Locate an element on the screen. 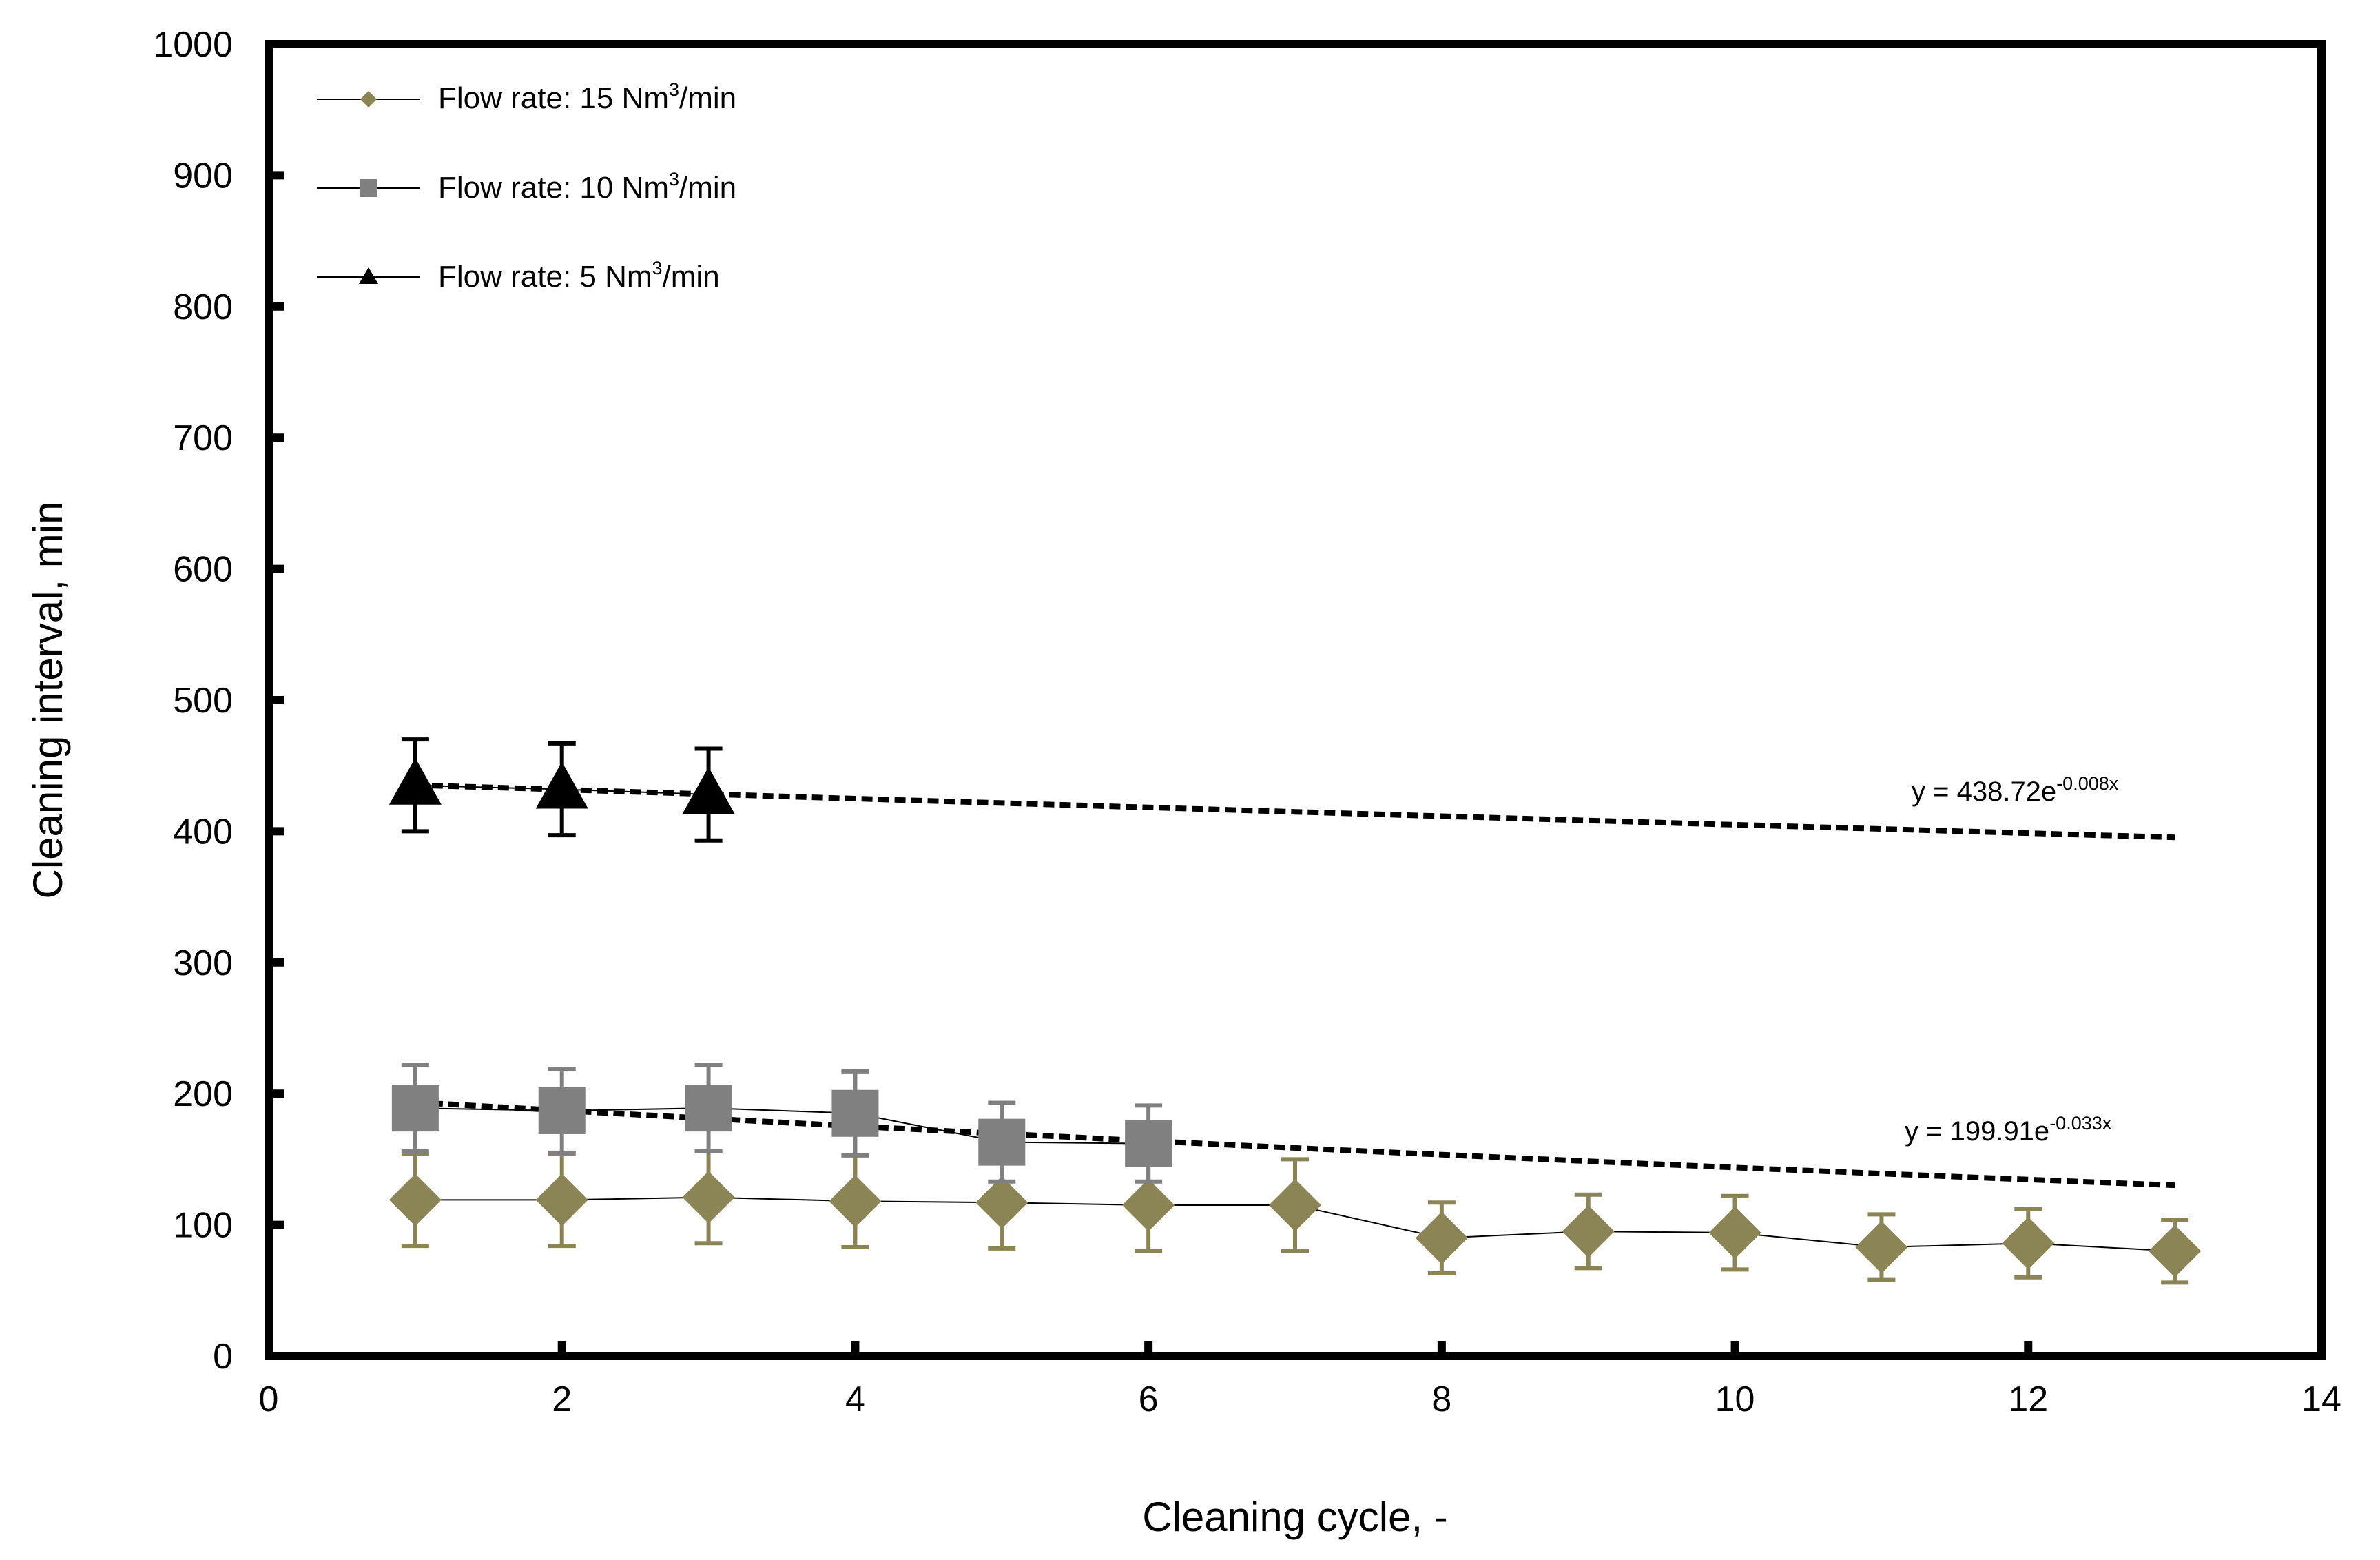 This screenshot has width=2380, height=1560. y-tick-label: 400 is located at coordinates (203, 832).